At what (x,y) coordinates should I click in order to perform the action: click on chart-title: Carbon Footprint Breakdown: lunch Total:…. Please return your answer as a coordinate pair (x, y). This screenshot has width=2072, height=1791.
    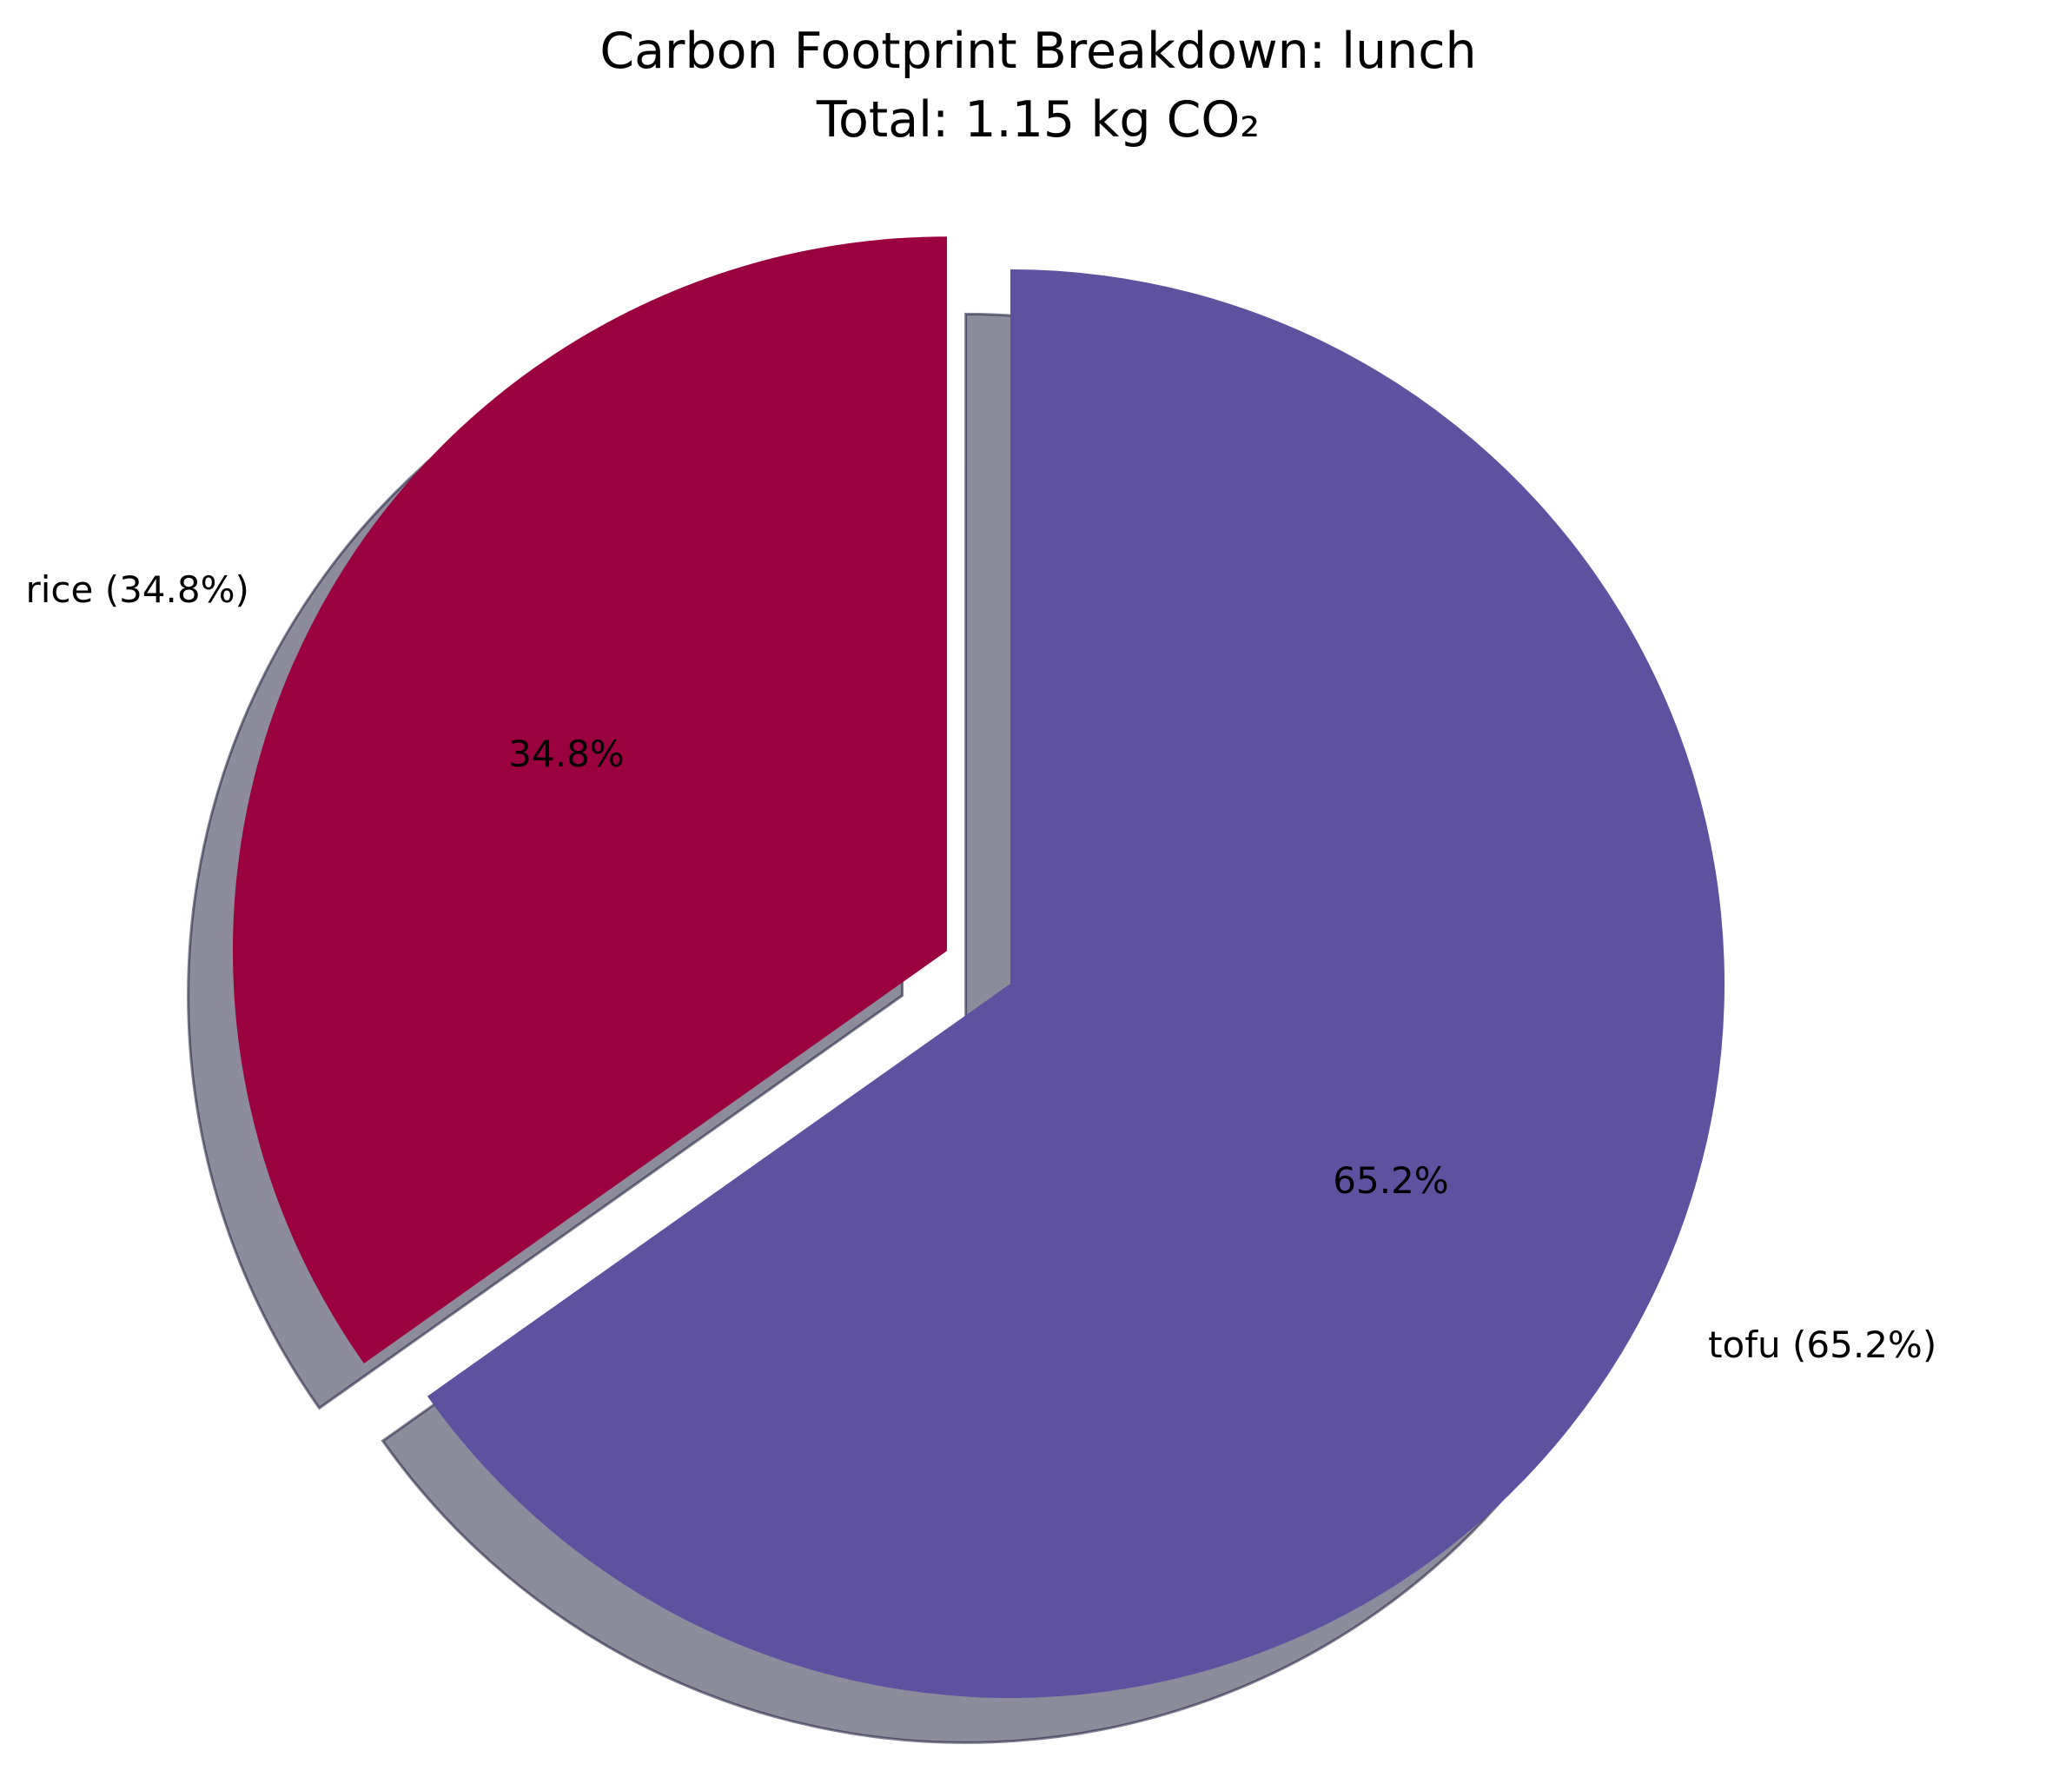
    Looking at the image, I should click on (1037, 86).